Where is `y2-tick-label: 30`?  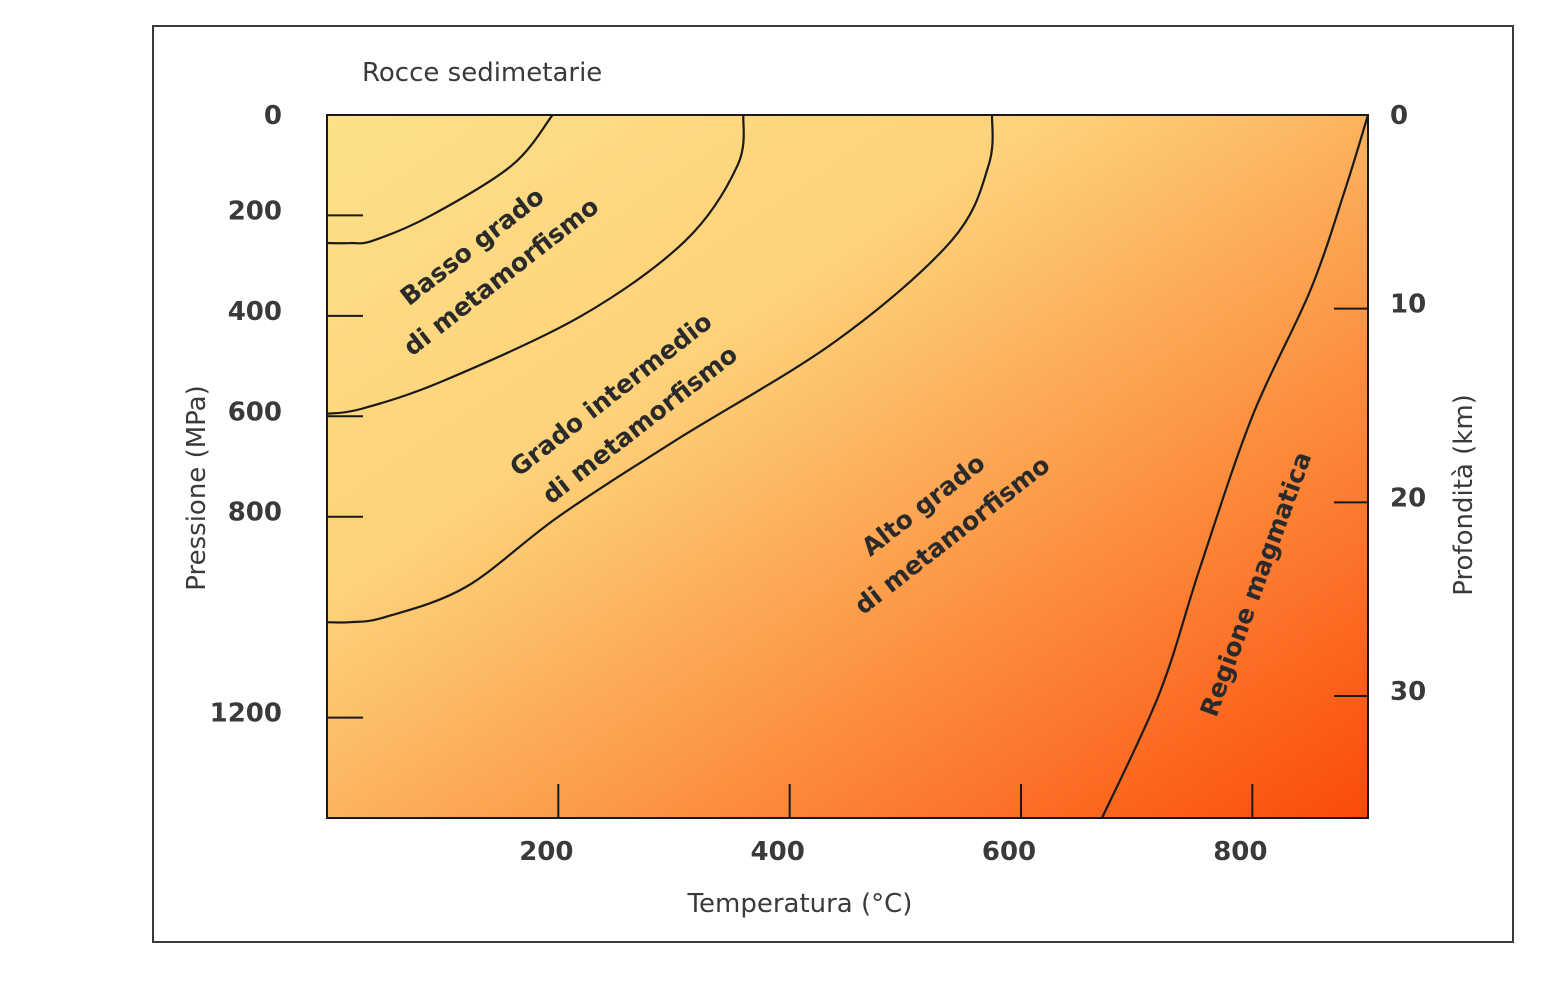 y2-tick-label: 30 is located at coordinates (1408, 692).